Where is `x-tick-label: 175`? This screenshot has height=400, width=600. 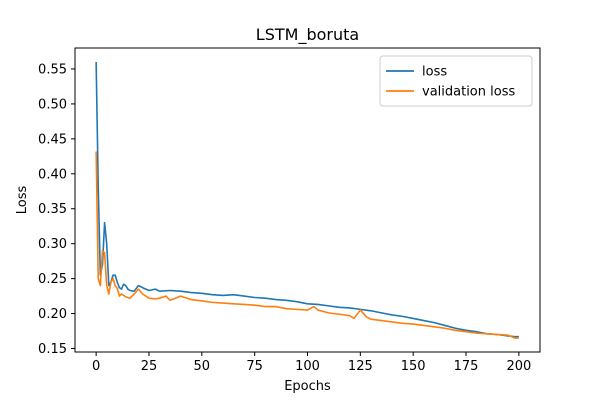 x-tick-label: 175 is located at coordinates (466, 366).